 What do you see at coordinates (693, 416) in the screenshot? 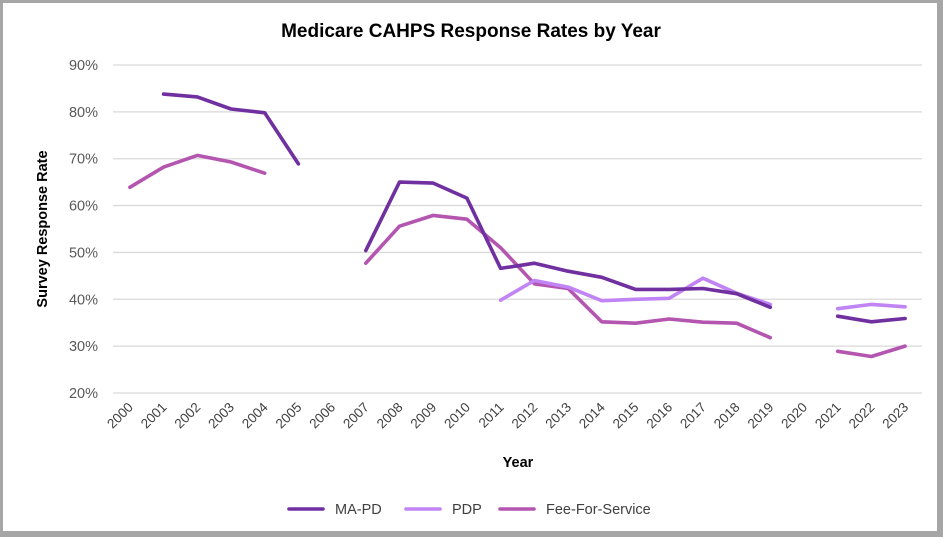
I see `x-tick-label: 2017` at bounding box center [693, 416].